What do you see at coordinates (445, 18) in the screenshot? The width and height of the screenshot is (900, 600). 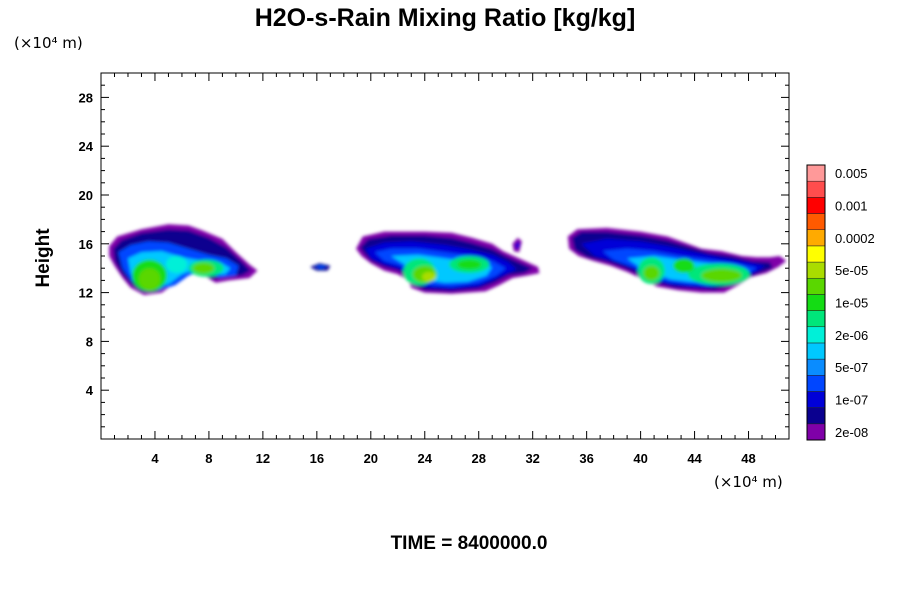 I see `chart-title: H2O-s-Rain Mixing Ratio [kg/kg]` at bounding box center [445, 18].